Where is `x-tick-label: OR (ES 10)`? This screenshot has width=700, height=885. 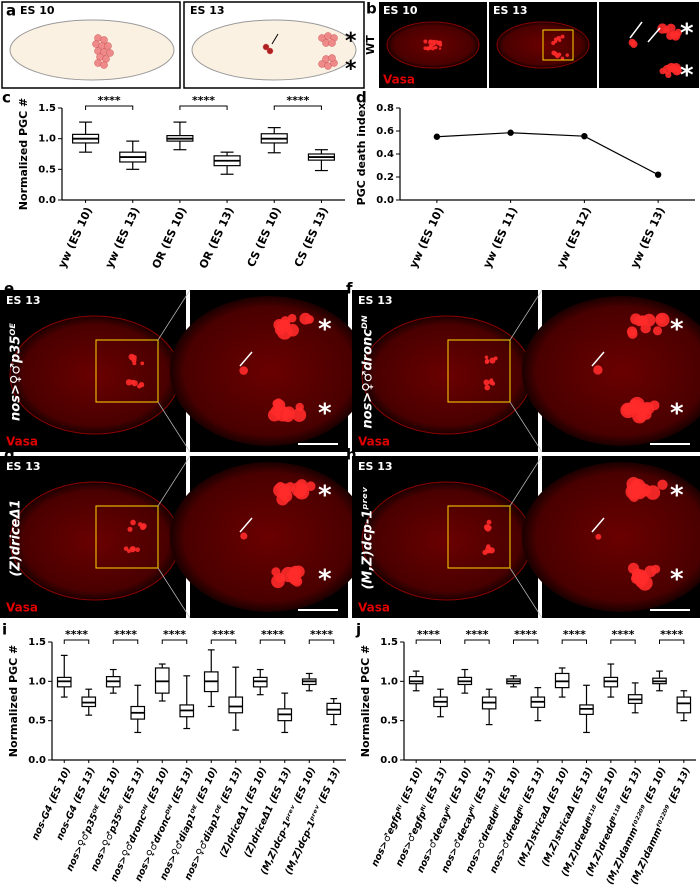
x-tick-label: OR (ES 10) is located at coordinates (170, 238).